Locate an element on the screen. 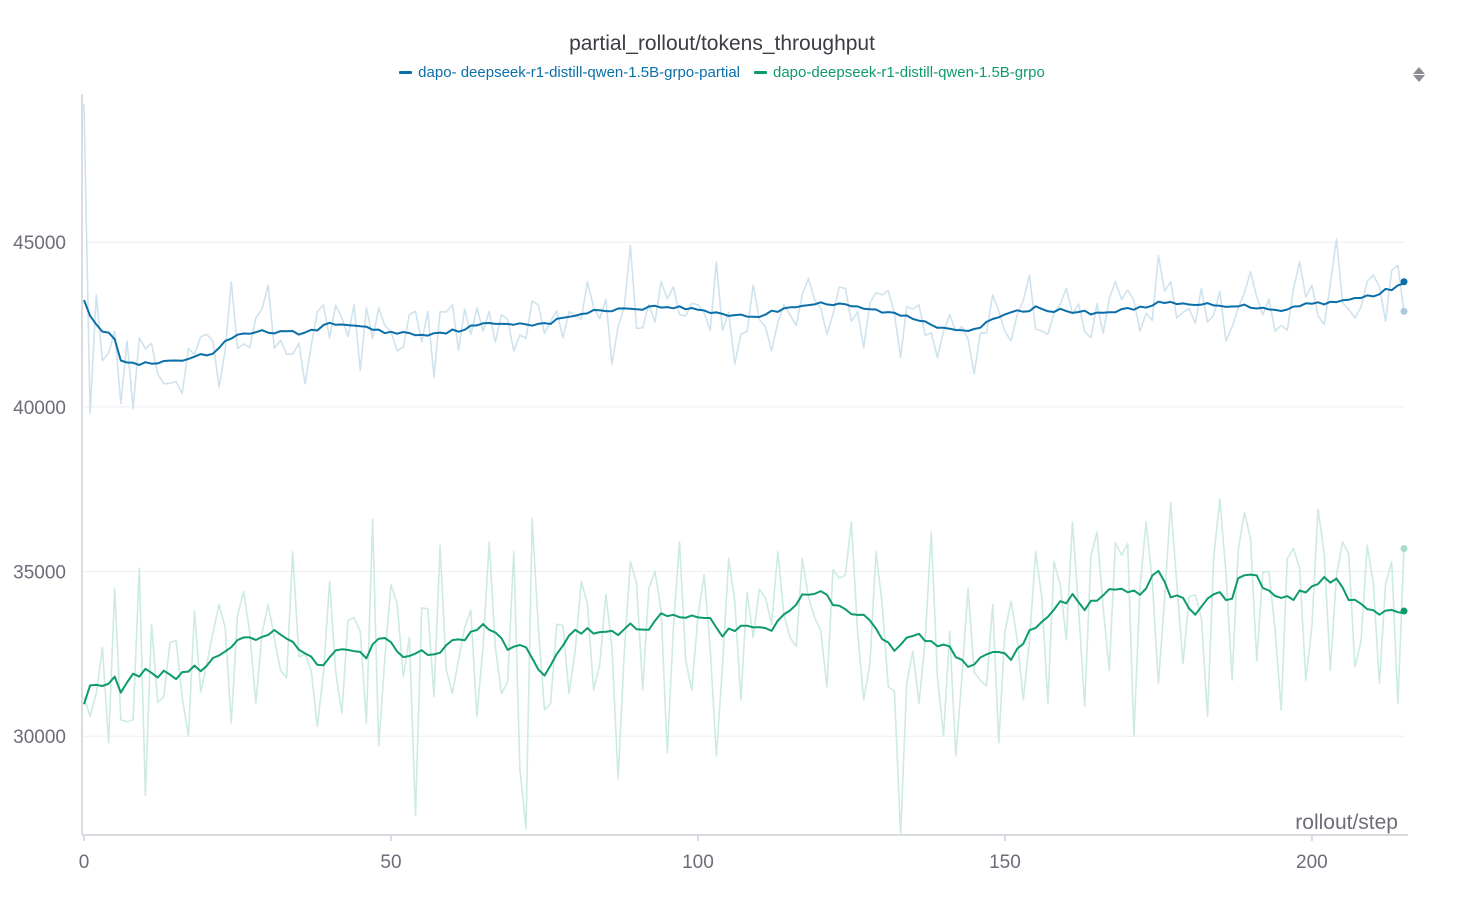 This screenshot has height=897, width=1467. sort-up-icon is located at coordinates (1419, 70).